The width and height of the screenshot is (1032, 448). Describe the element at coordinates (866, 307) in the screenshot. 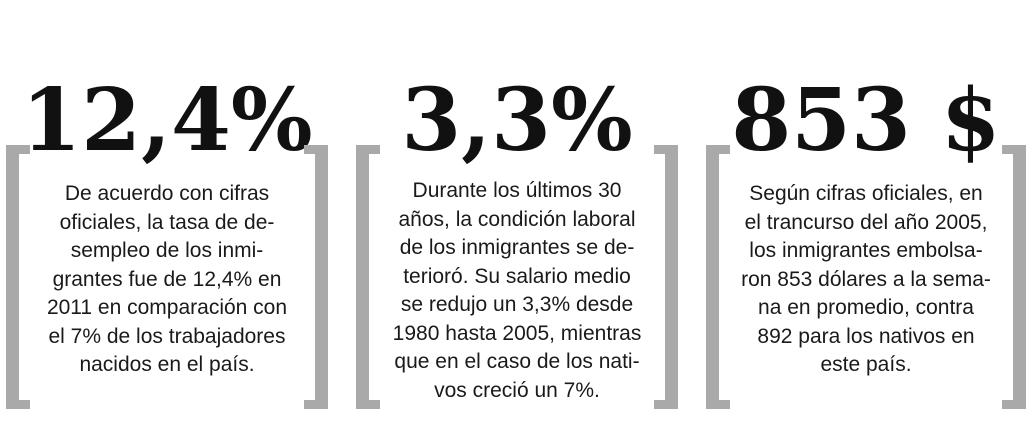

I see `description-line: na en promedio, contra` at that location.